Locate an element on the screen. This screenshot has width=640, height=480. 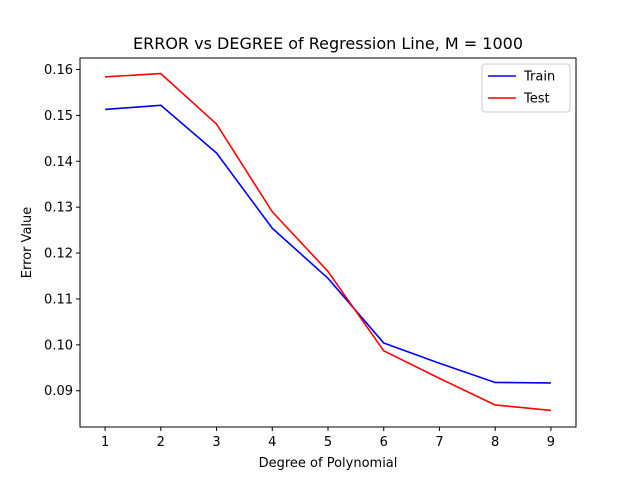
y-tick-label: 0.12 is located at coordinates (58, 254).